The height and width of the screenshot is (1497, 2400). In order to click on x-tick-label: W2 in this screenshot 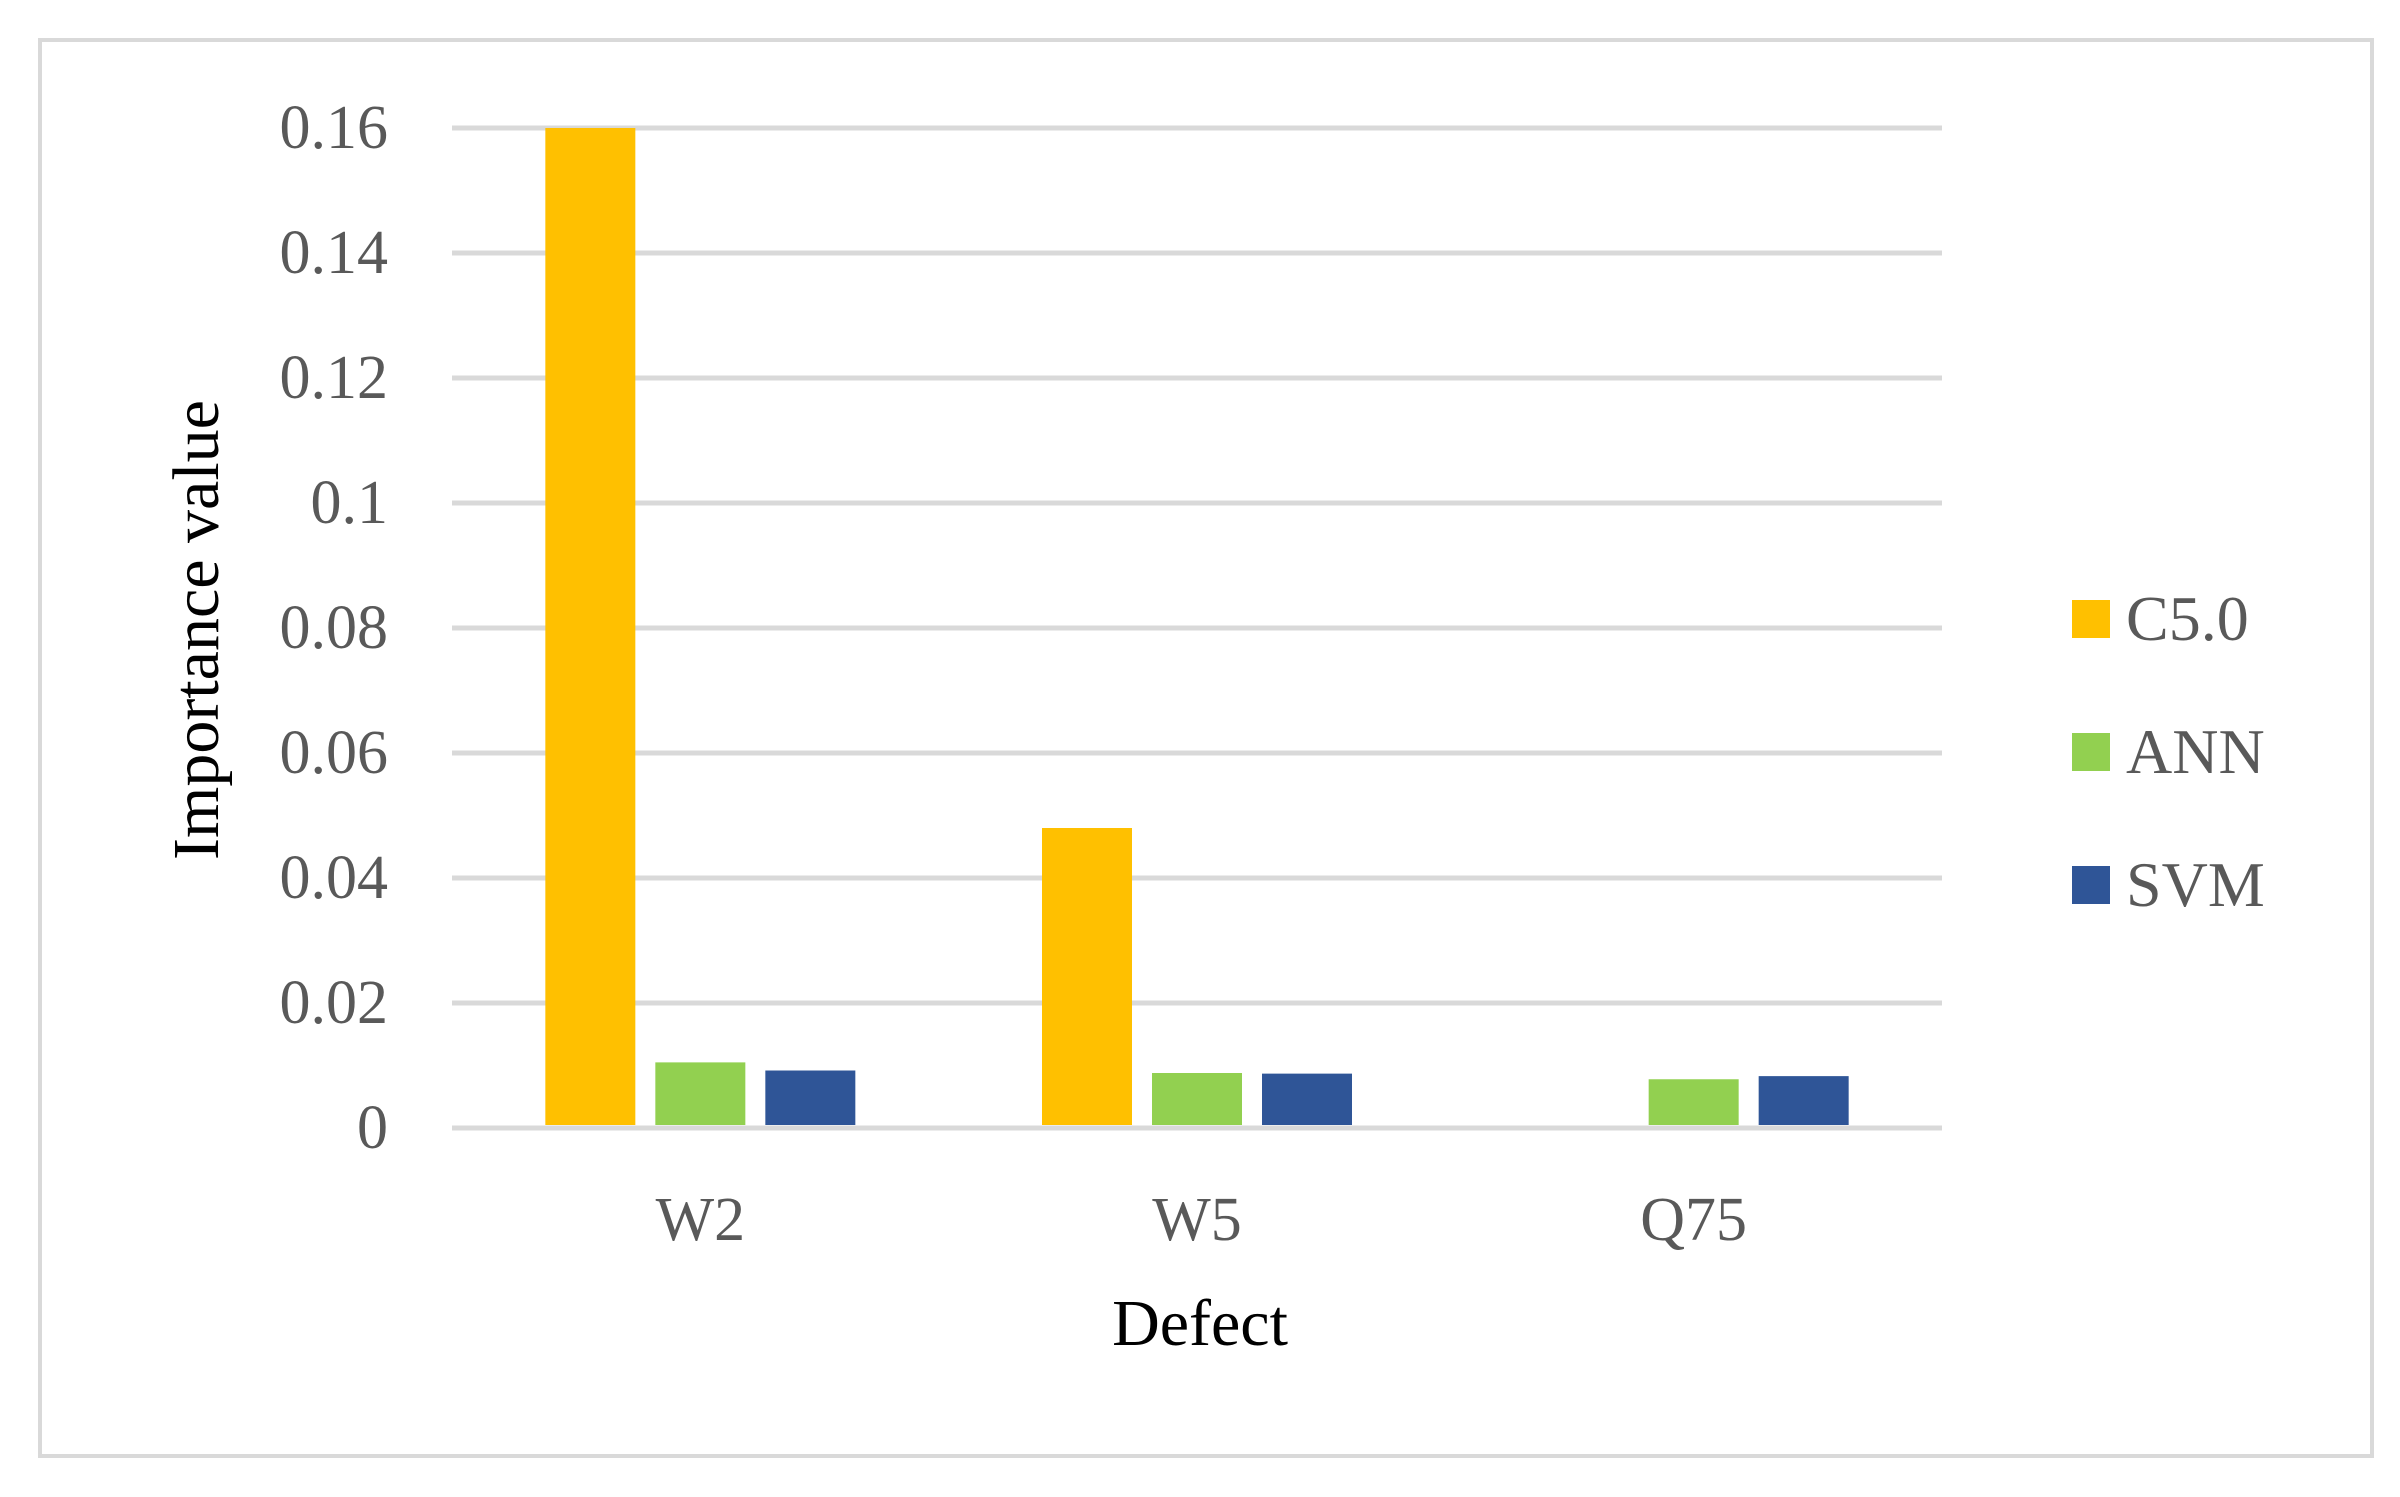, I will do `click(701, 1220)`.